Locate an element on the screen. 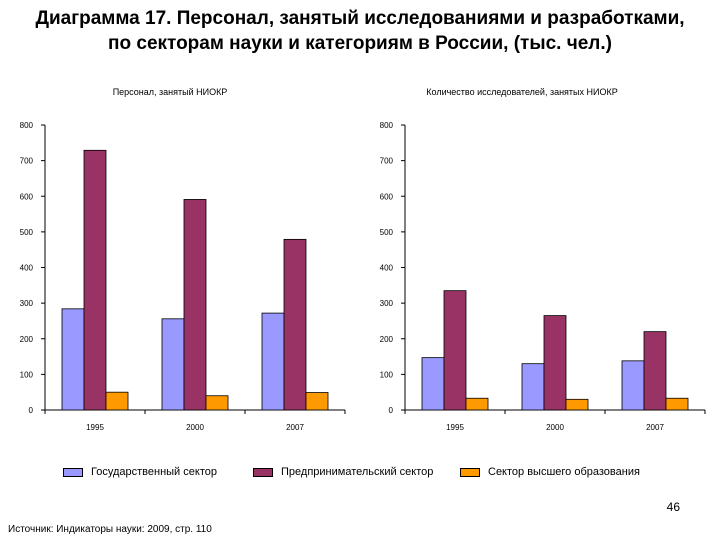 The width and height of the screenshot is (720, 540). chart-title-researchers: Количество исследователей, занятых НИОКР is located at coordinates (522, 92).